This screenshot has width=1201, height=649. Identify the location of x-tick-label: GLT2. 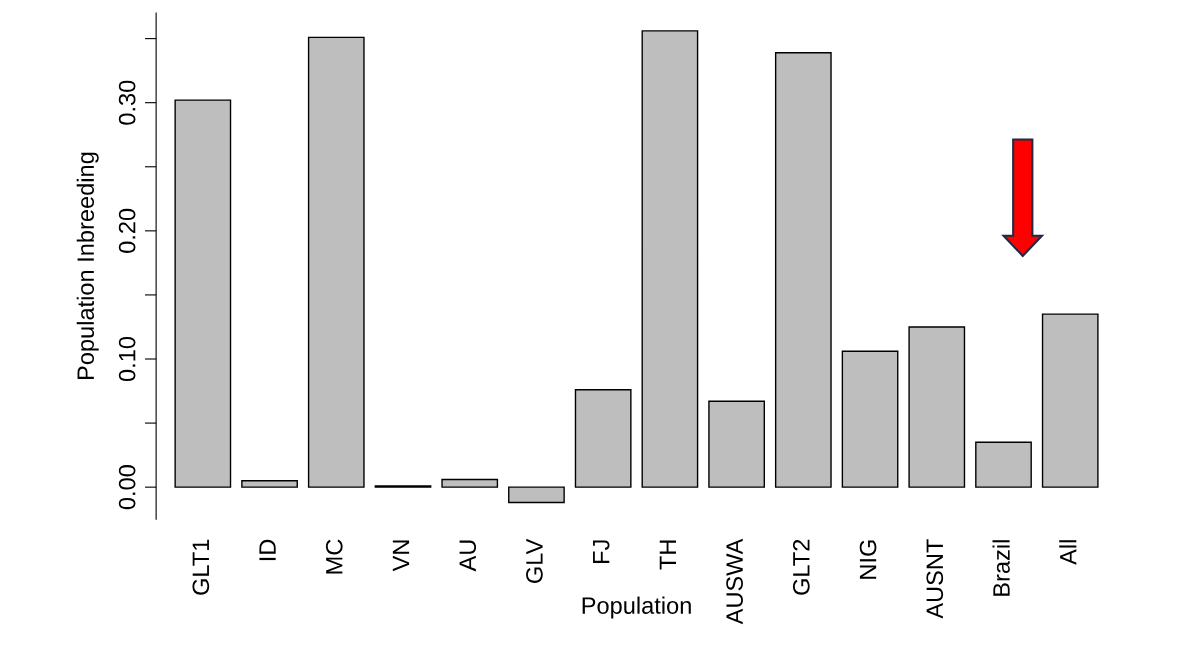
(801, 567).